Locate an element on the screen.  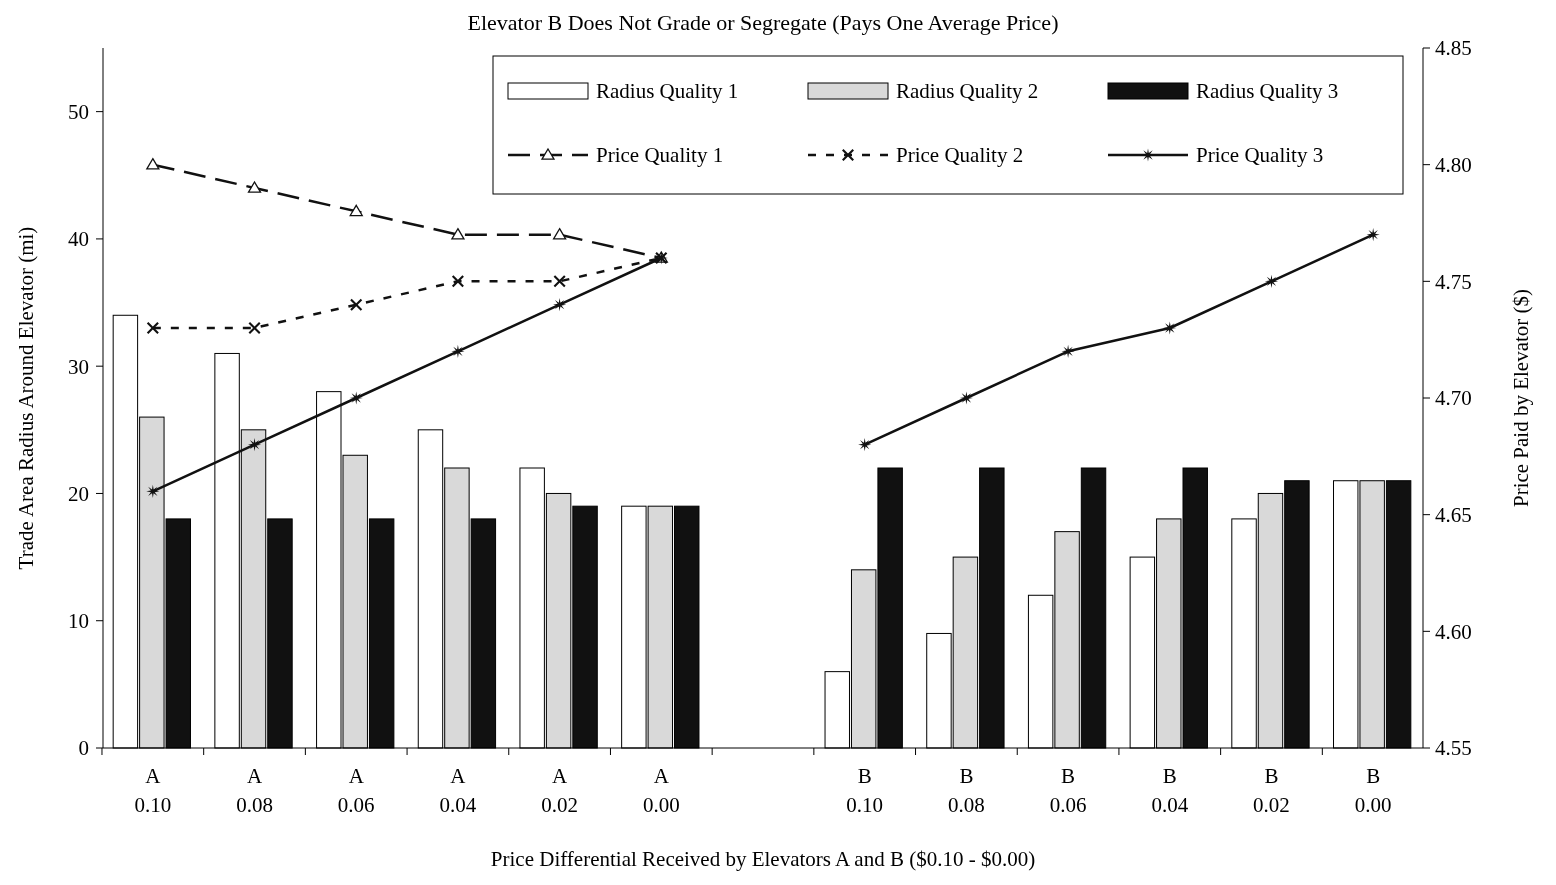
x-tick-label: A 0.02 is located at coordinates (559, 791).